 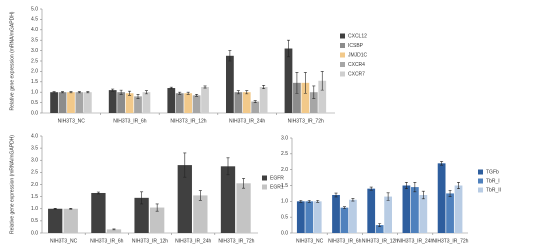 I want to click on legend-label: TbR_I, so click(x=493, y=181).